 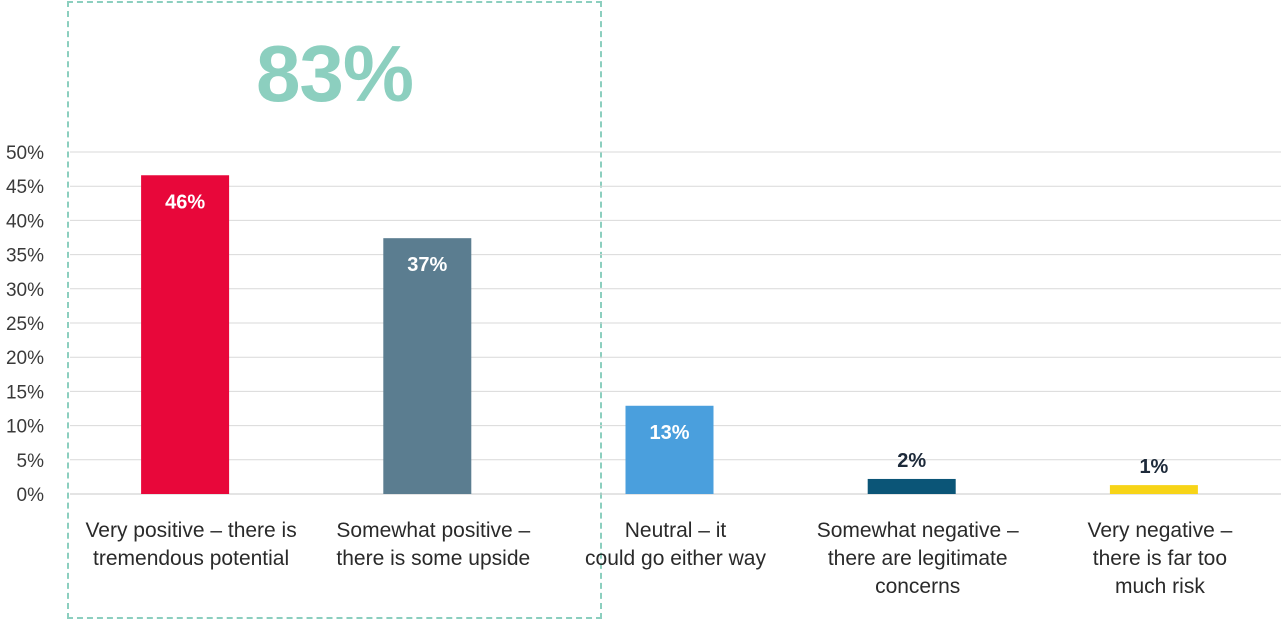 I want to click on data-label: 1%, so click(x=1153, y=467).